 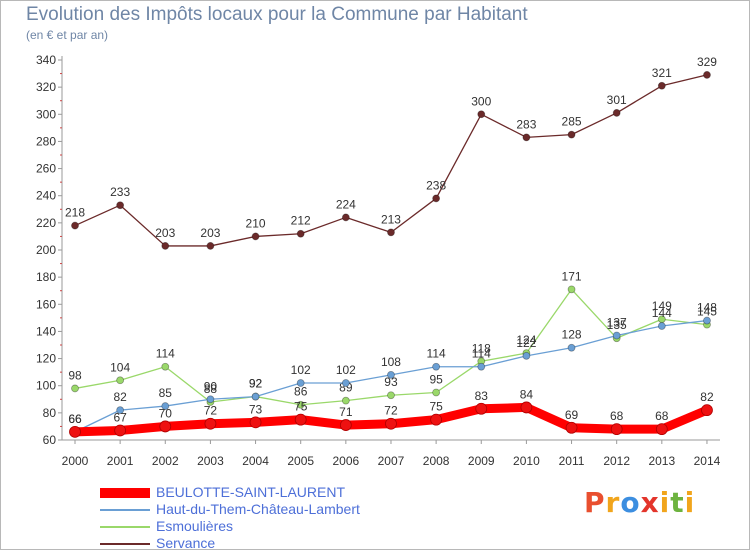 What do you see at coordinates (46, 141) in the screenshot?
I see `y-tick-label: 280` at bounding box center [46, 141].